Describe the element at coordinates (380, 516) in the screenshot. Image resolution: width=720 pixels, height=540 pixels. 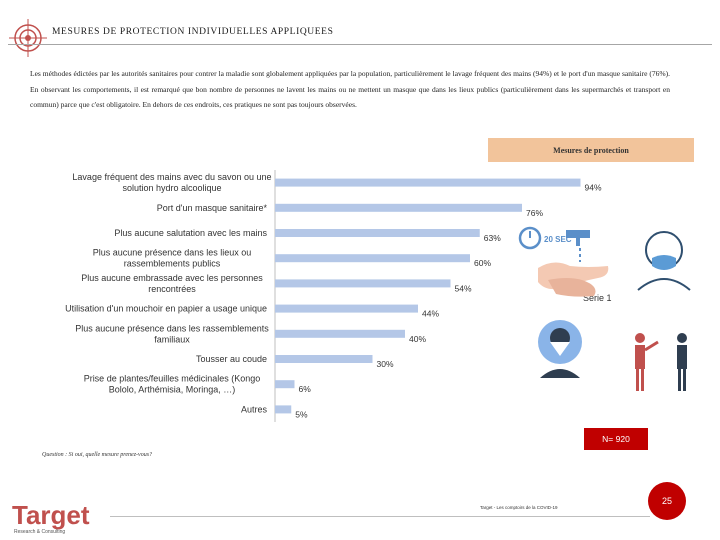
I see `footer-divider` at that location.